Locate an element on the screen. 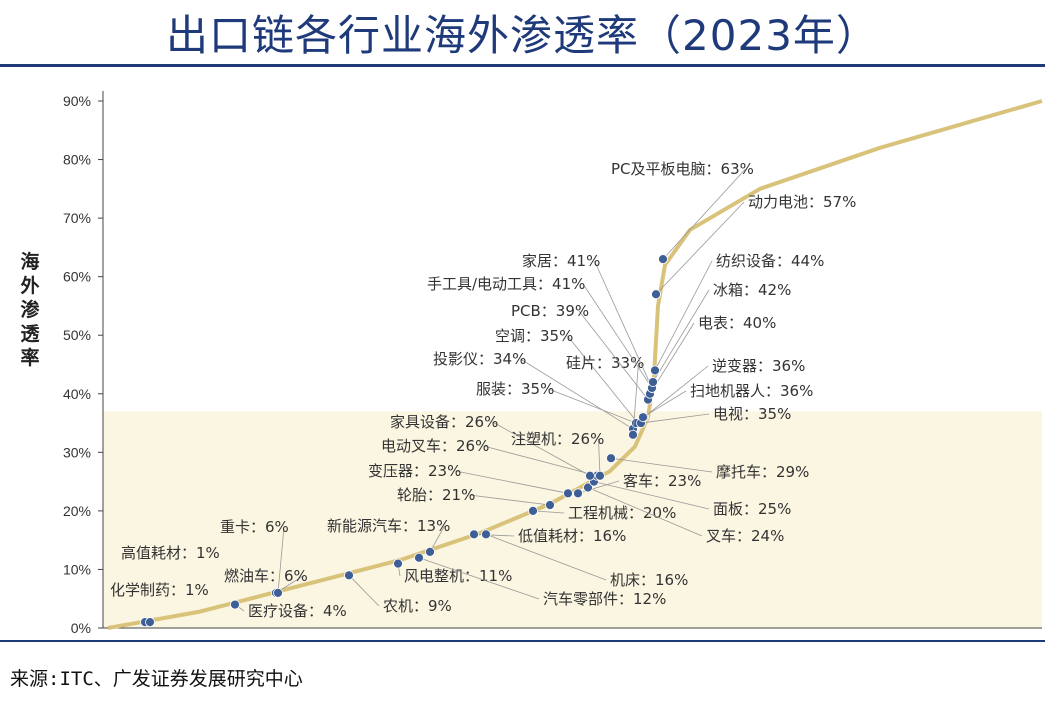 The image size is (1045, 701). data-label: 重卡：6% is located at coordinates (254, 527).